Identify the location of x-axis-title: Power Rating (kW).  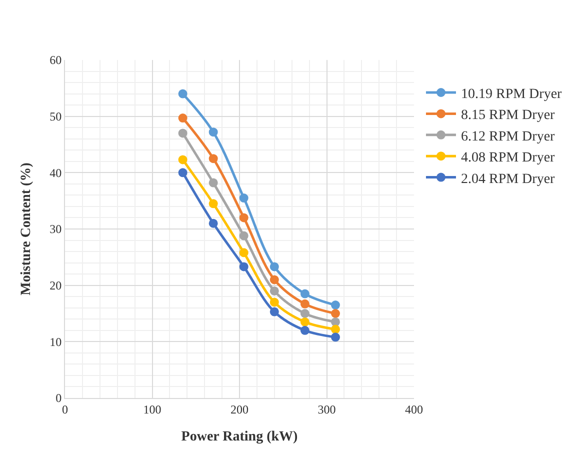
(239, 437).